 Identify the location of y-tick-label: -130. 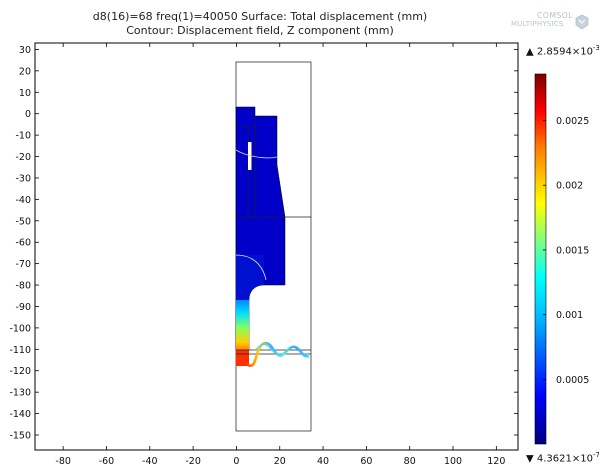
(20, 393).